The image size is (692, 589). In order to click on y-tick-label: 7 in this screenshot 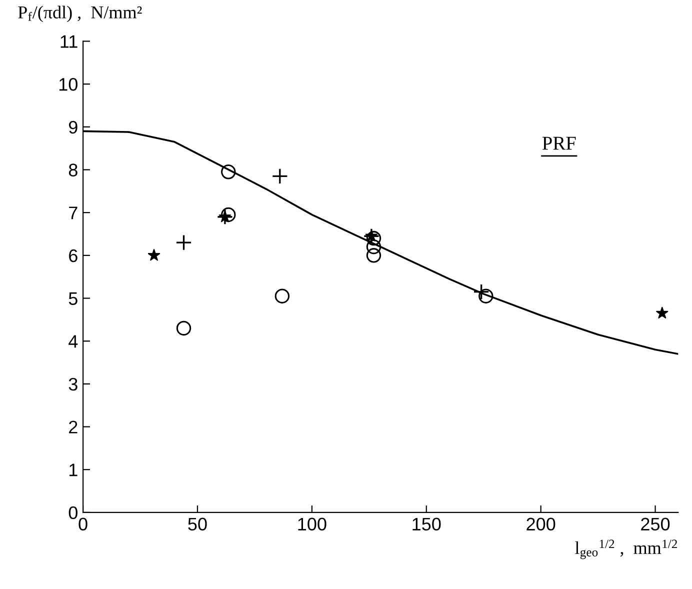, I will do `click(73, 213)`.